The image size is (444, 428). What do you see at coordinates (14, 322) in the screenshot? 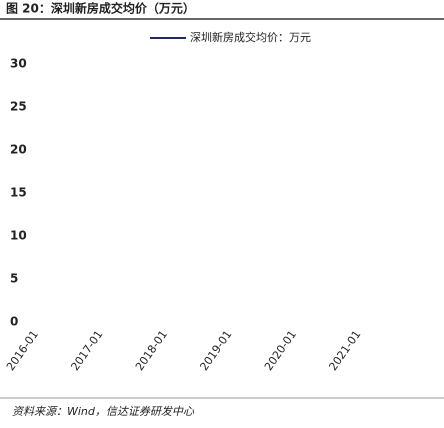
I see `y-tick-label: 0` at bounding box center [14, 322].